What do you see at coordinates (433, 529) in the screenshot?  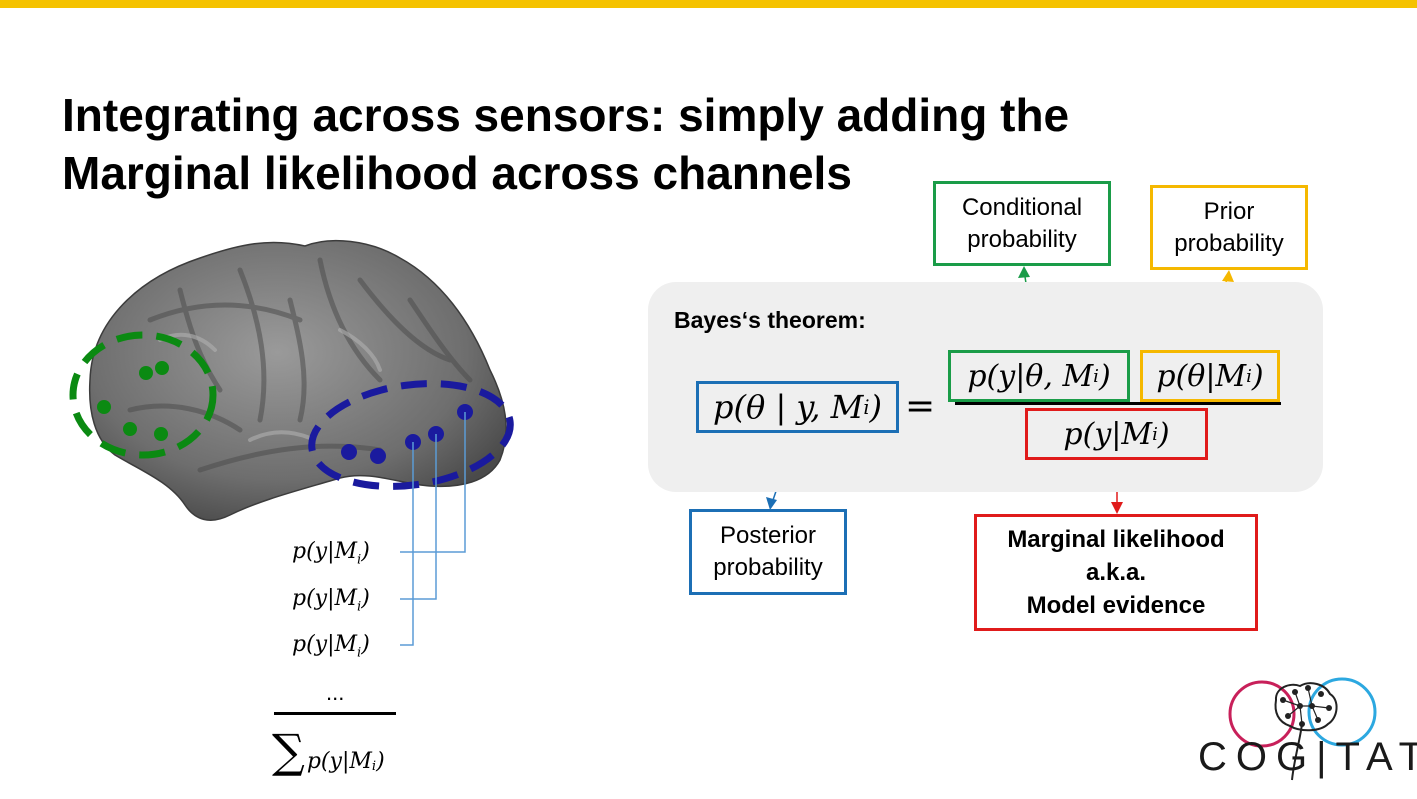 I see `sensor-connector-lines` at bounding box center [433, 529].